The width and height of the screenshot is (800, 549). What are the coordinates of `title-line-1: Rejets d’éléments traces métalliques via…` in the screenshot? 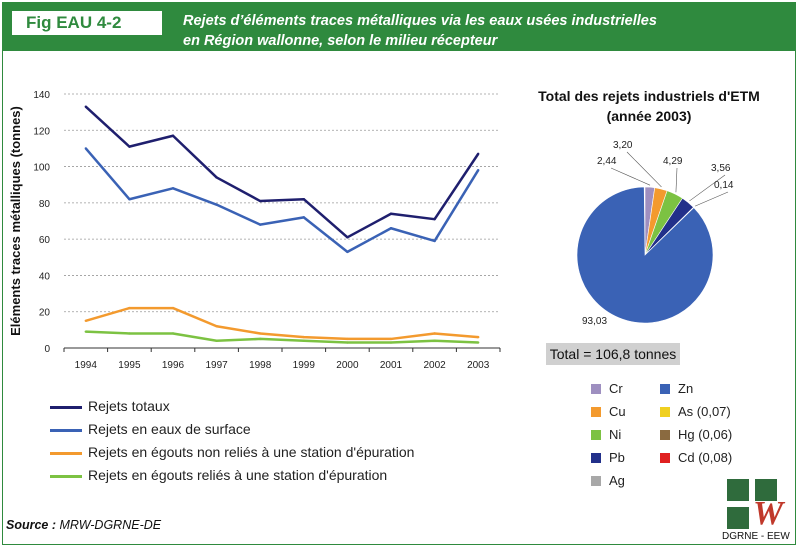 It's located at (420, 21).